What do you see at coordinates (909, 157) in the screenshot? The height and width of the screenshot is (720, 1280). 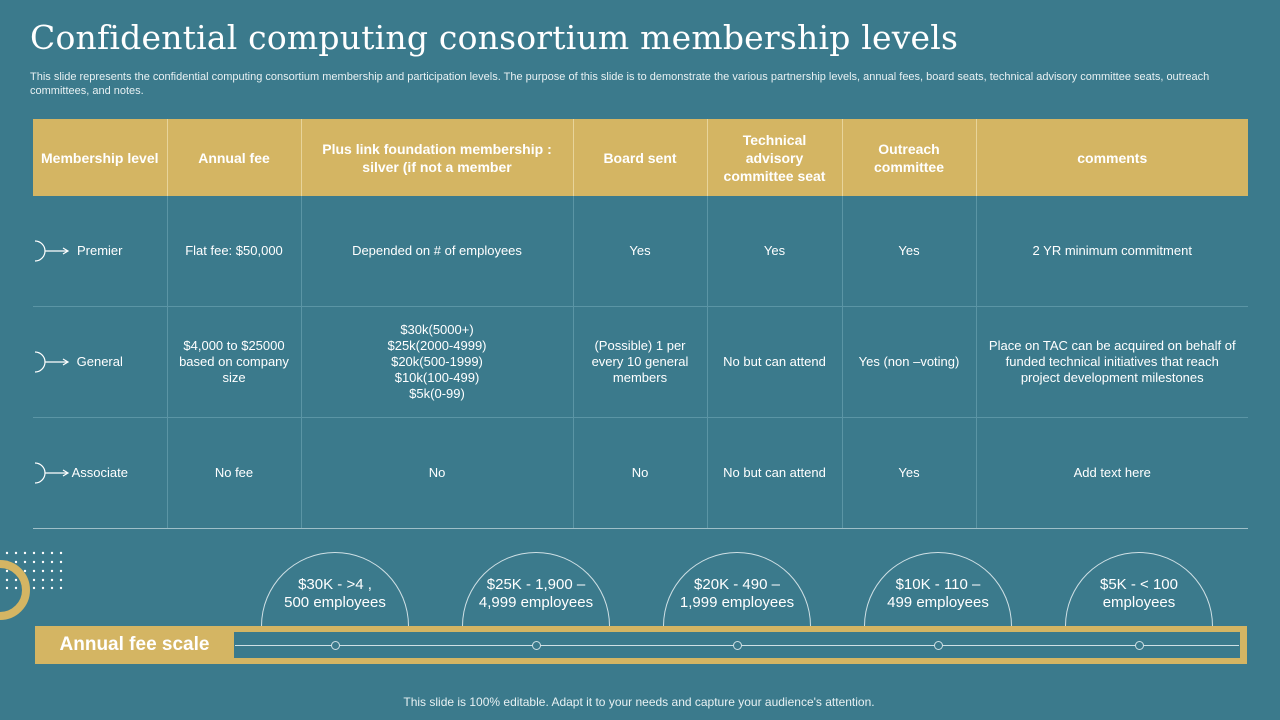 I see `header-outreach-committee: Outreach committee` at bounding box center [909, 157].